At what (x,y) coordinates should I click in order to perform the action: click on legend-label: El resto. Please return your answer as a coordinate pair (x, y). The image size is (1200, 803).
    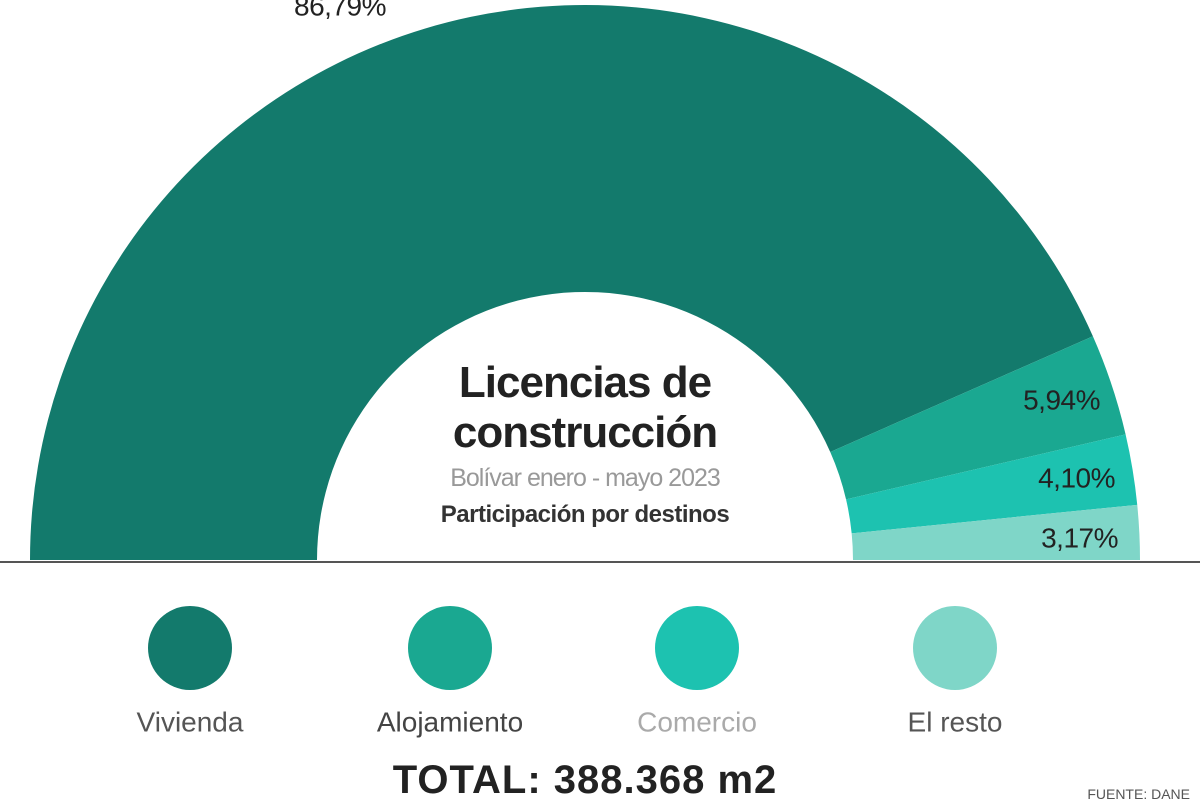
    Looking at the image, I should click on (955, 721).